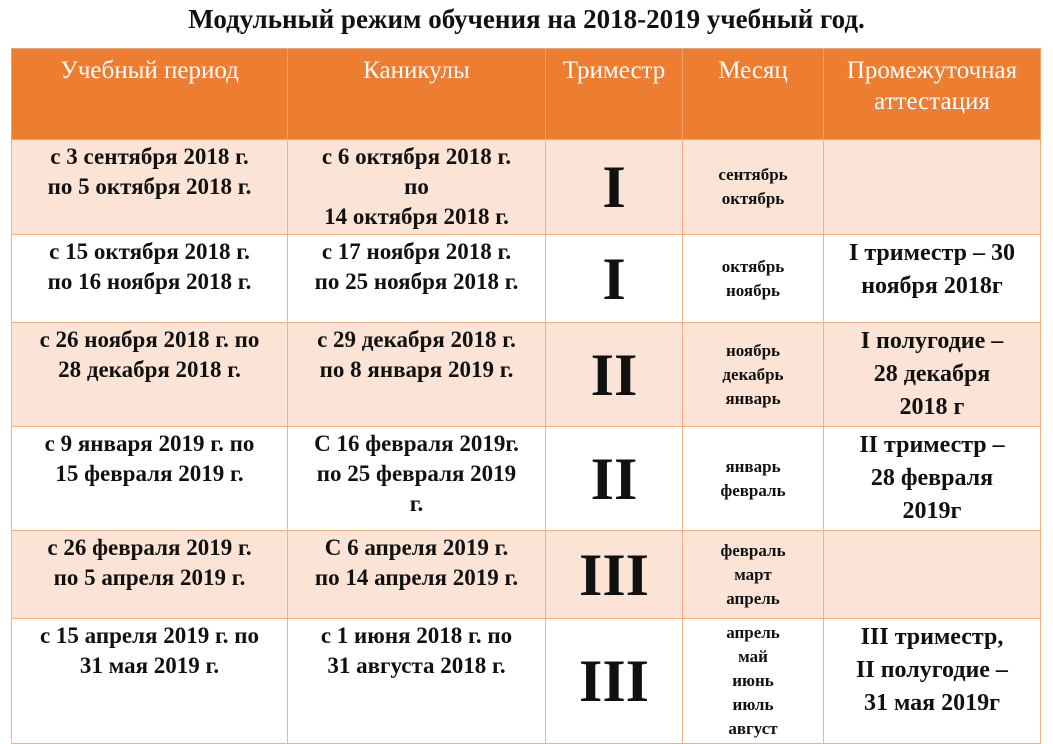  I want to click on cell-months: апрель май июнь июль август, so click(753, 681).